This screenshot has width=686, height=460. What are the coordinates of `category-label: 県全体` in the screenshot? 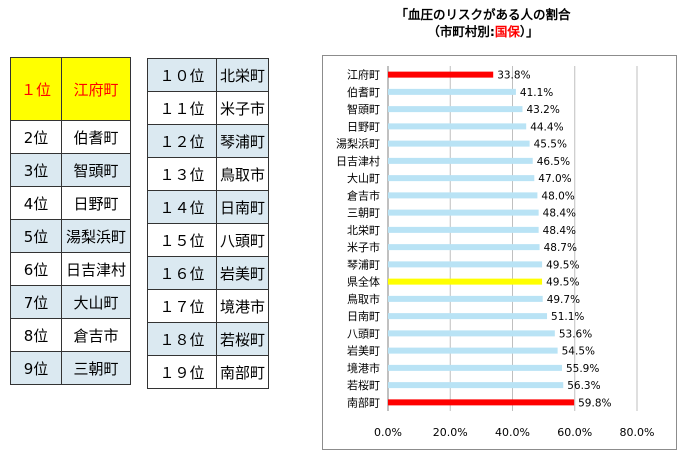 It's located at (363, 282).